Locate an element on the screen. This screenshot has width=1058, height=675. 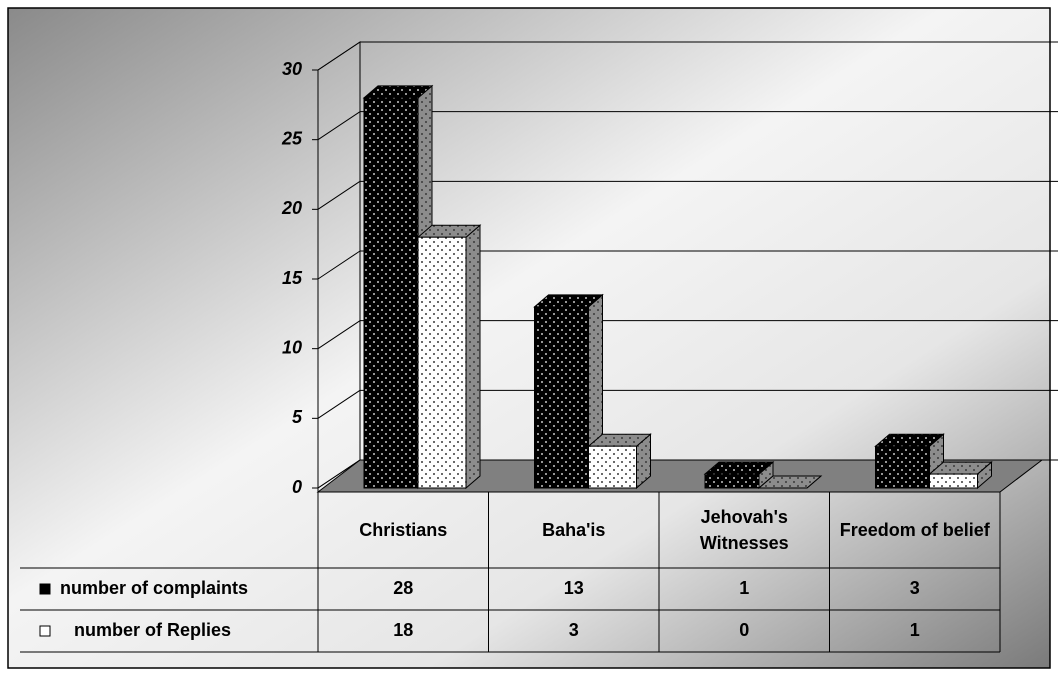
category-label-box: Freedom of belief is located at coordinates (914, 530).